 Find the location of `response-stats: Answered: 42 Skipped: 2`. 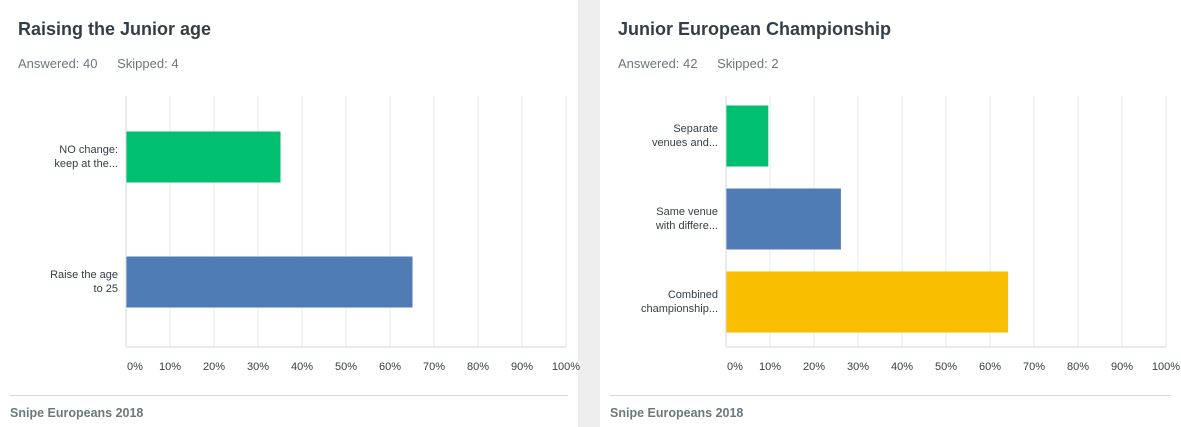

response-stats: Answered: 42 Skipped: 2 is located at coordinates (706, 63).